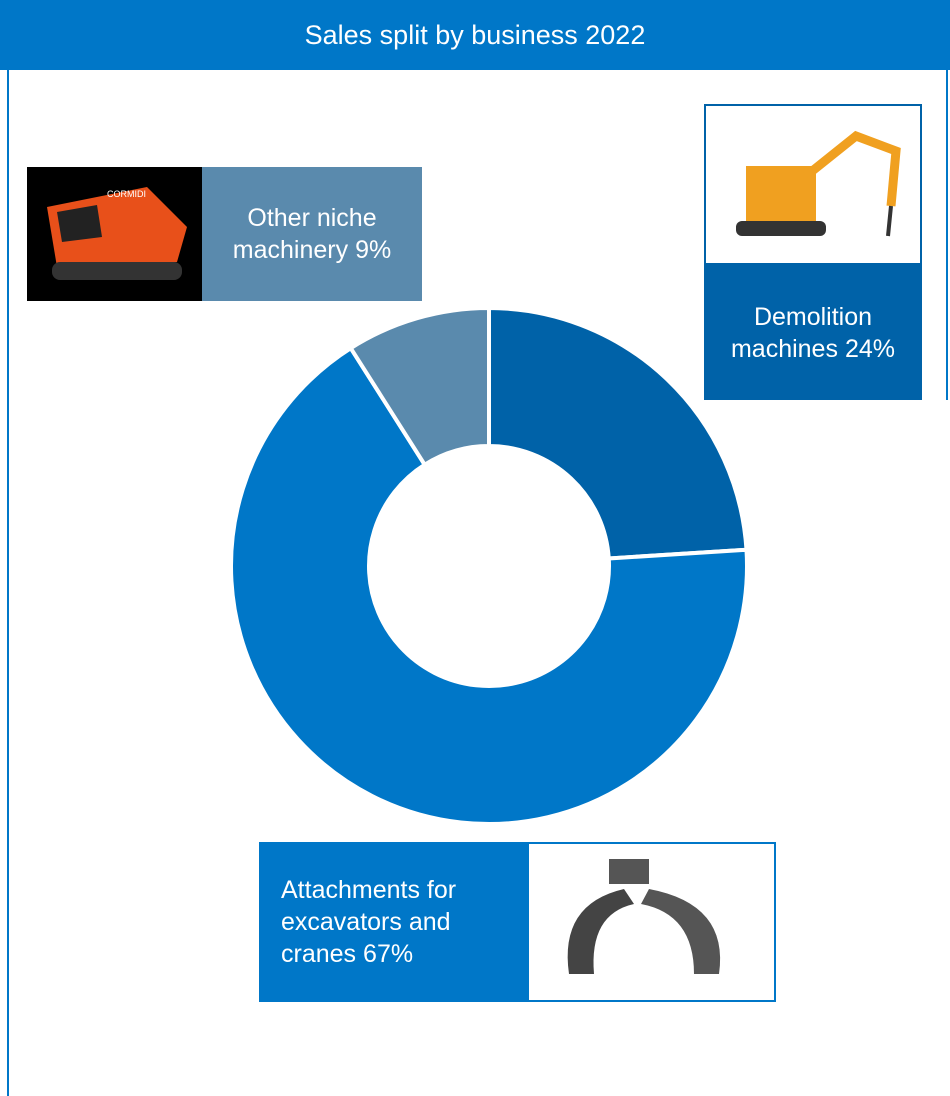 The image size is (950, 1096). I want to click on category-label: Other niche machinery, so click(304, 234).